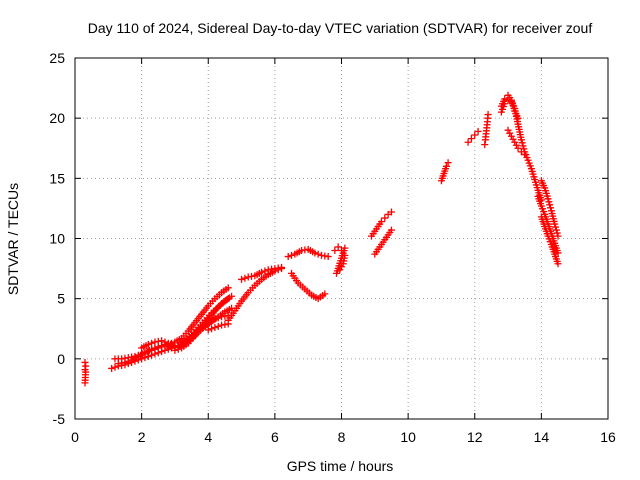 The image size is (640, 480). Describe the element at coordinates (509, 106) in the screenshot. I see `series-arc19` at that location.